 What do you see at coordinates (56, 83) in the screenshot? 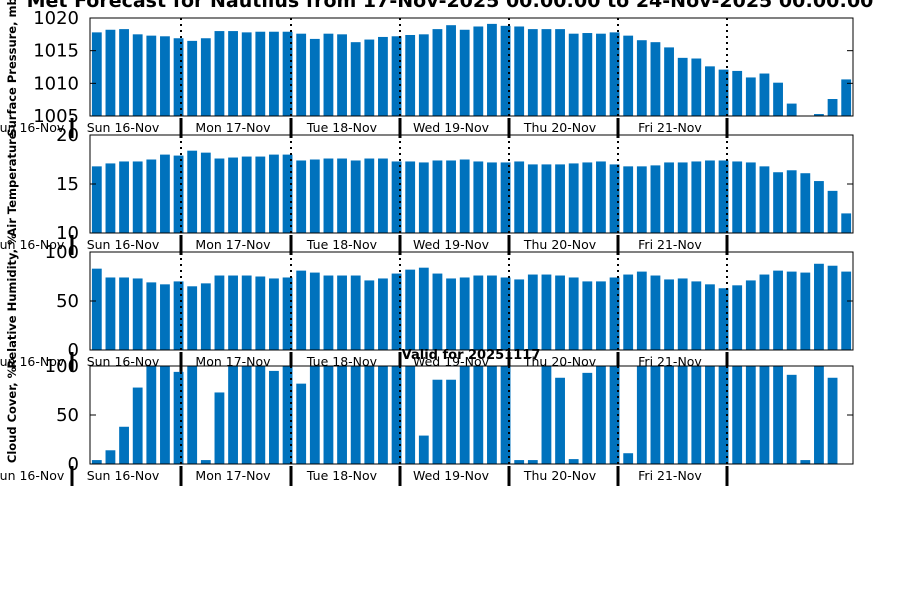
I see `y-tick-label: 1010` at bounding box center [56, 83].